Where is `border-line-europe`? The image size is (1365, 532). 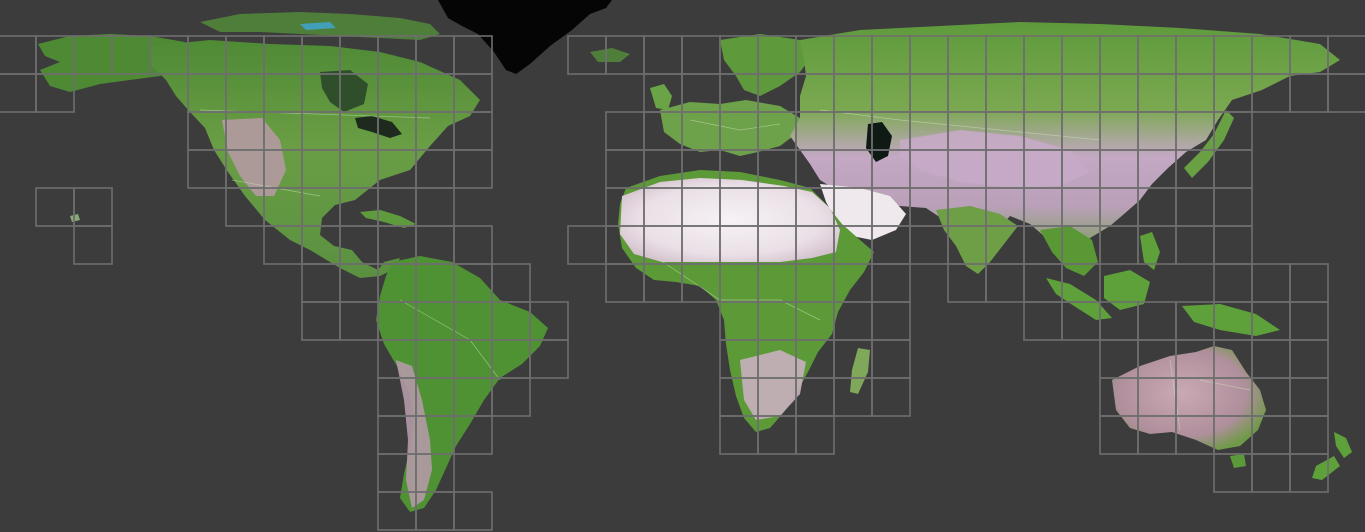
border-line-europe is located at coordinates (735, 125).